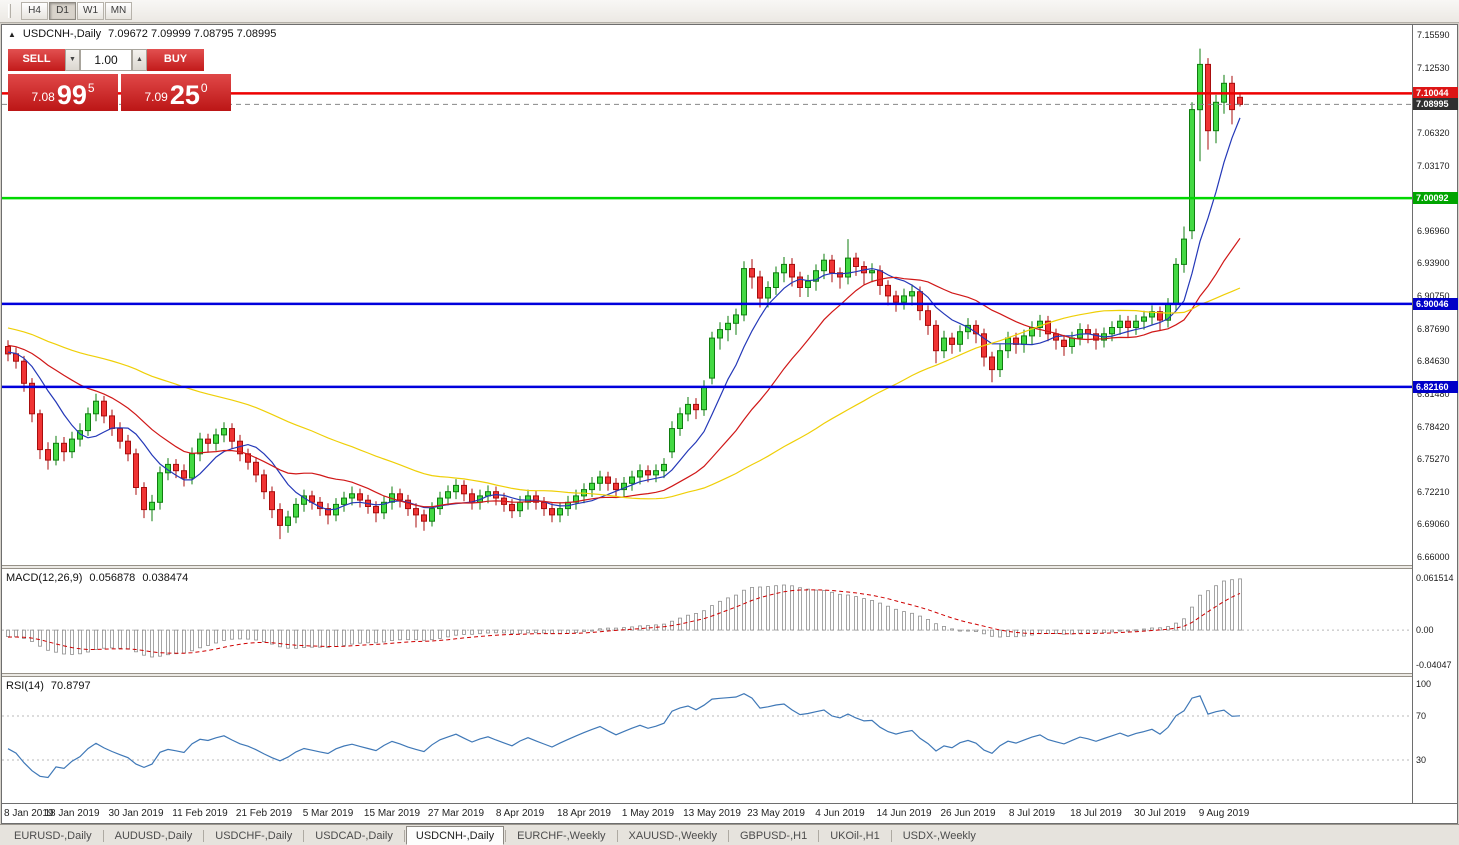 The height and width of the screenshot is (845, 1459). What do you see at coordinates (1434, 665) in the screenshot?
I see `macd-axis-min-label: -0.04047` at bounding box center [1434, 665].